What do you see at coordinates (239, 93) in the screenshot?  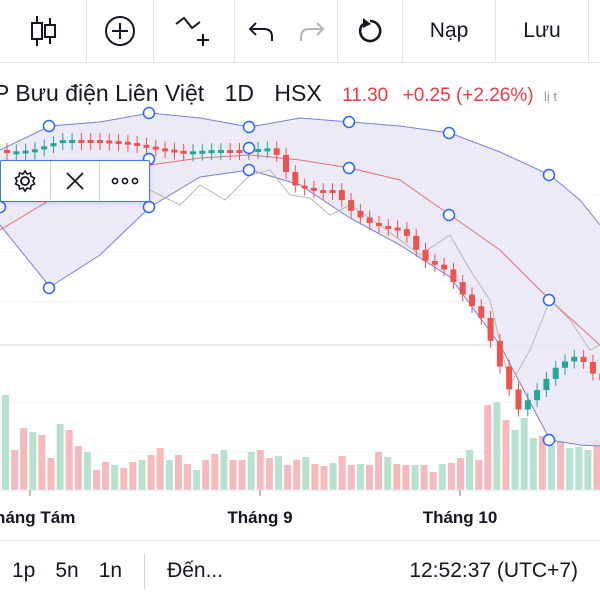 I see `interval-label: 1D` at bounding box center [239, 93].